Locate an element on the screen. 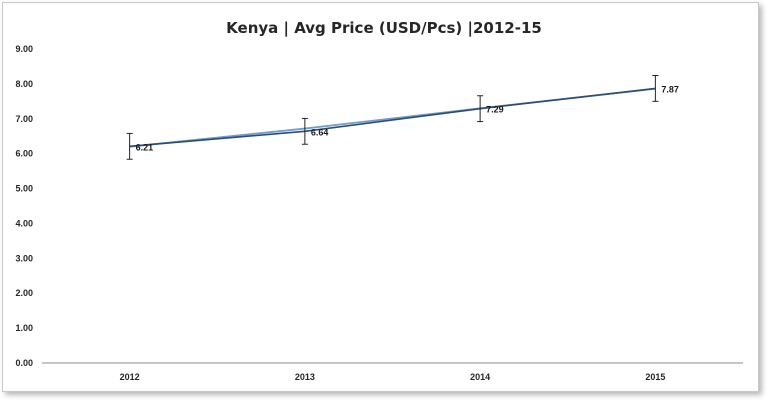 This screenshot has width=768, height=400. y-tick-label: 0.00 is located at coordinates (24, 363).